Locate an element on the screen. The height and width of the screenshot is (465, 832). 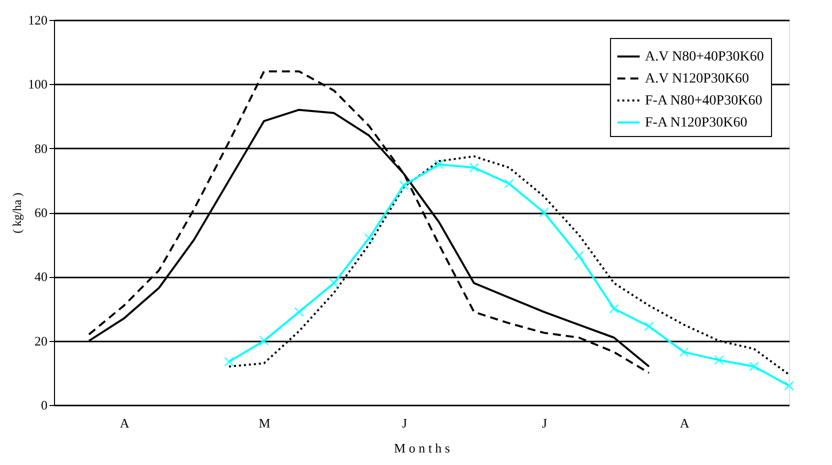
x-tick-label: M is located at coordinates (264, 423).